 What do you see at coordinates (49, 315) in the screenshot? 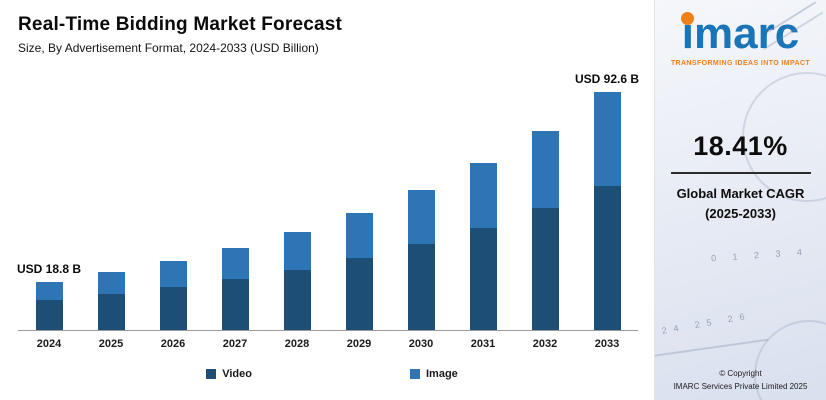
I see `bar-segment-video-2024` at bounding box center [49, 315].